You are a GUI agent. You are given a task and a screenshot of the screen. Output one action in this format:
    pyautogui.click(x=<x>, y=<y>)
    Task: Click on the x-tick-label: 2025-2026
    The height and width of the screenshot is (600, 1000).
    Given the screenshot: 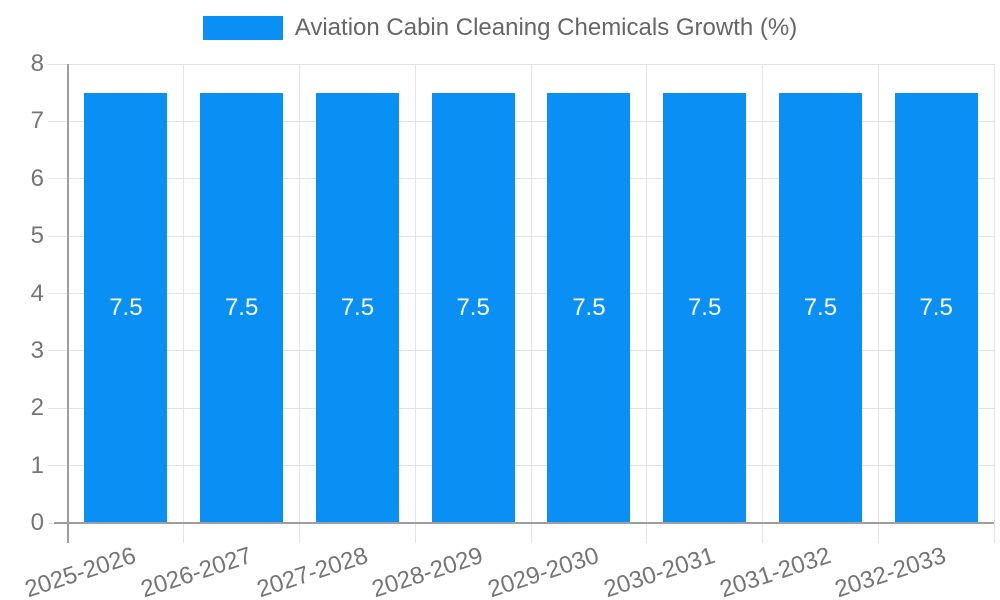 What is the action you would take?
    pyautogui.click(x=80, y=571)
    